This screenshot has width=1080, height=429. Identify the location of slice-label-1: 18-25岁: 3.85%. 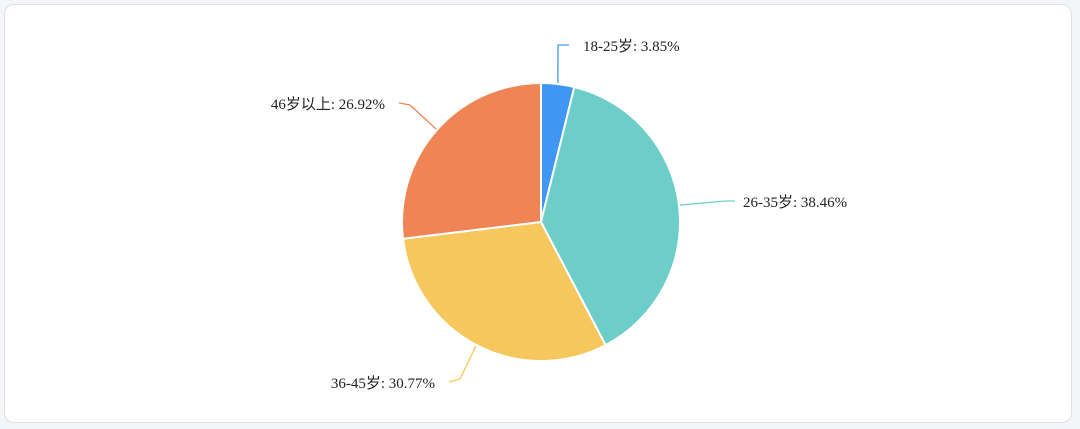
(631, 46).